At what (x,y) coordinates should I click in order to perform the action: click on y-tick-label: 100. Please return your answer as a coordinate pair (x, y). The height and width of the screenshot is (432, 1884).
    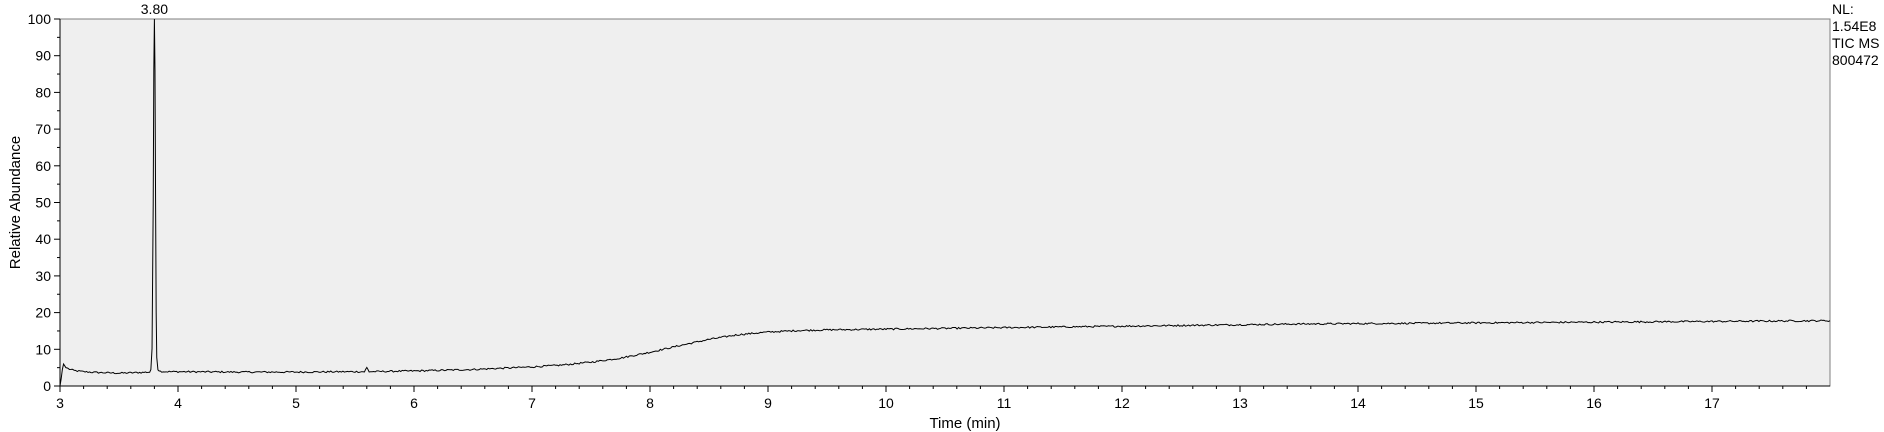
    Looking at the image, I should click on (40, 19).